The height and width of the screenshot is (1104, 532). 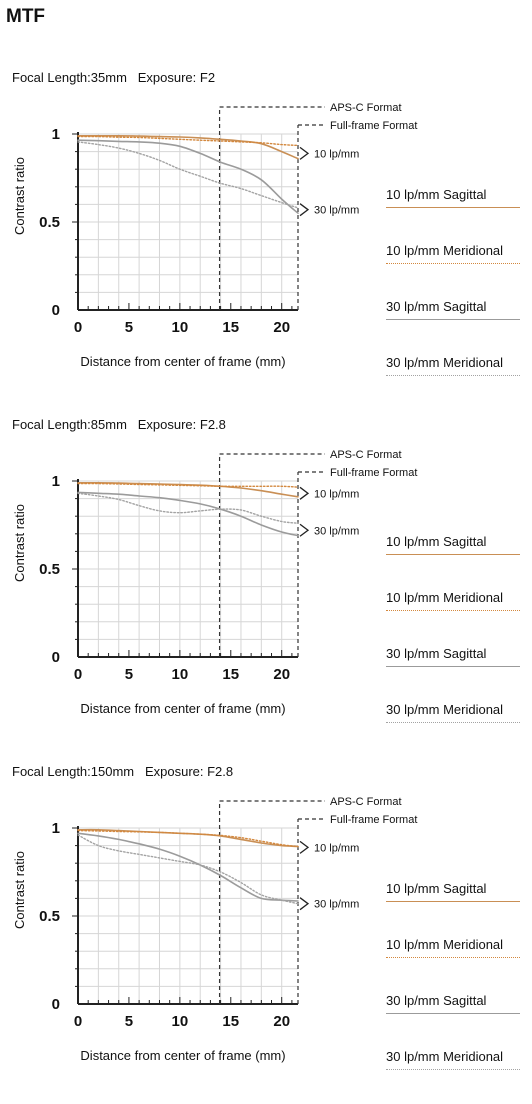 What do you see at coordinates (26, 16) in the screenshot?
I see `page-title: MTF` at bounding box center [26, 16].